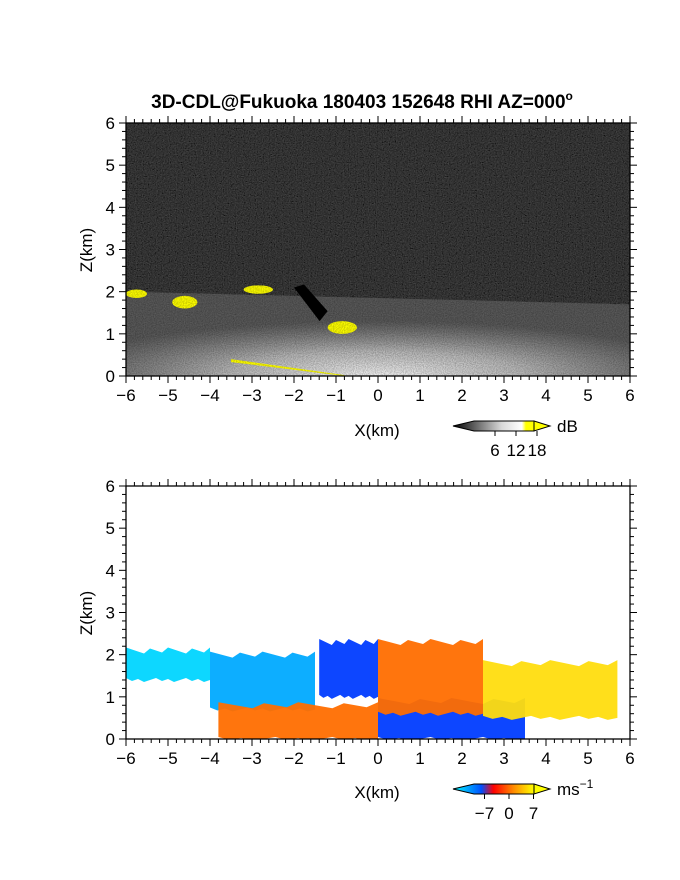 Image resolution: width=680 pixels, height=880 pixels. I want to click on doppler-x-tick-label: −3, so click(251, 758).